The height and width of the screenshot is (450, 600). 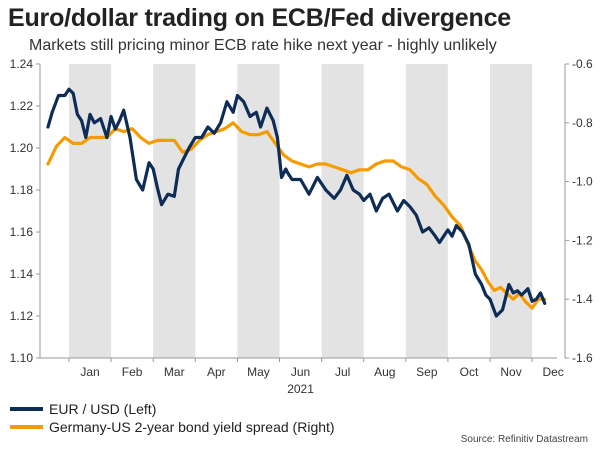 What do you see at coordinates (22, 316) in the screenshot?
I see `left-tick-label: 1.12` at bounding box center [22, 316].